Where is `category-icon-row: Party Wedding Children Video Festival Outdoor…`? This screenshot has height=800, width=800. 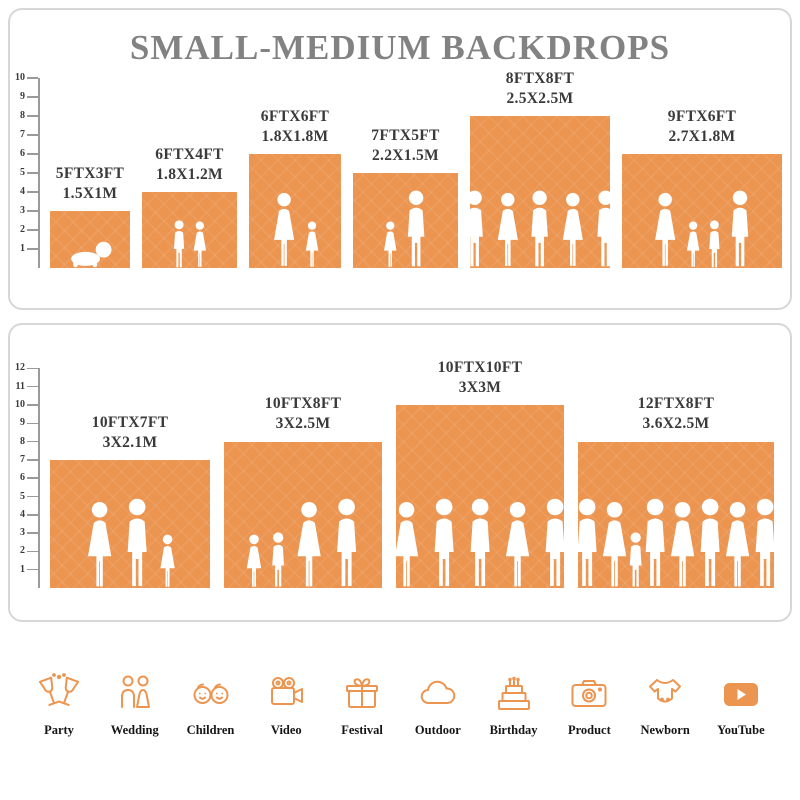
category-icon-row: Party Wedding Children Video Festival Outdoor… is located at coordinates (400, 705).